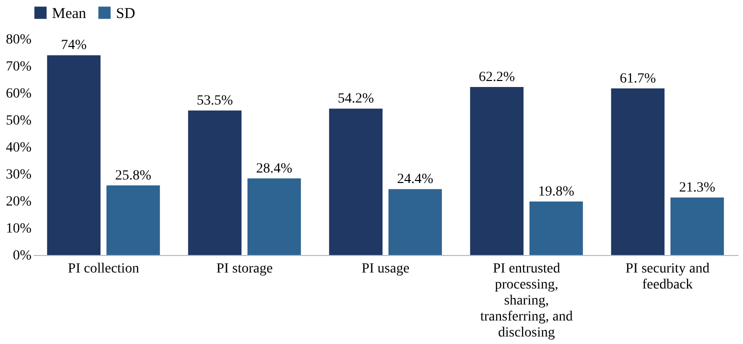  What do you see at coordinates (497, 78) in the screenshot?
I see `data-label: 62.2%` at bounding box center [497, 78].